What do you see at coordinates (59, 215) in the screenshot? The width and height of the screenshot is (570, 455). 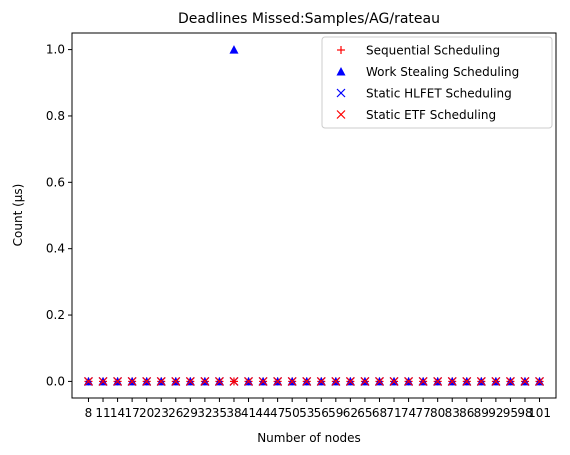 I see `y-axis-ticks: 0.0 0.2 0.4 0.6 0.8 1.0` at bounding box center [59, 215].